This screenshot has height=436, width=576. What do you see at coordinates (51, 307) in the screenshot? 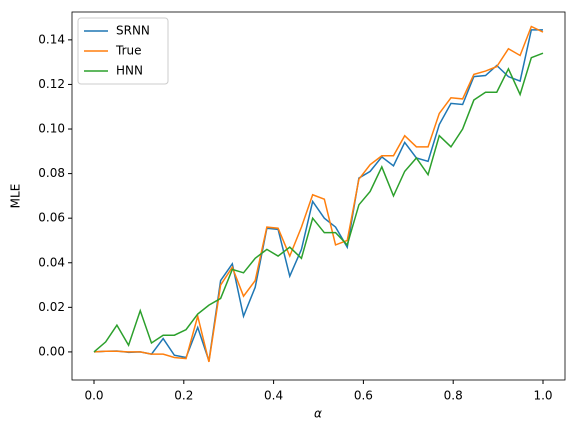
I see `y-tick-label: 0.02` at bounding box center [51, 307].